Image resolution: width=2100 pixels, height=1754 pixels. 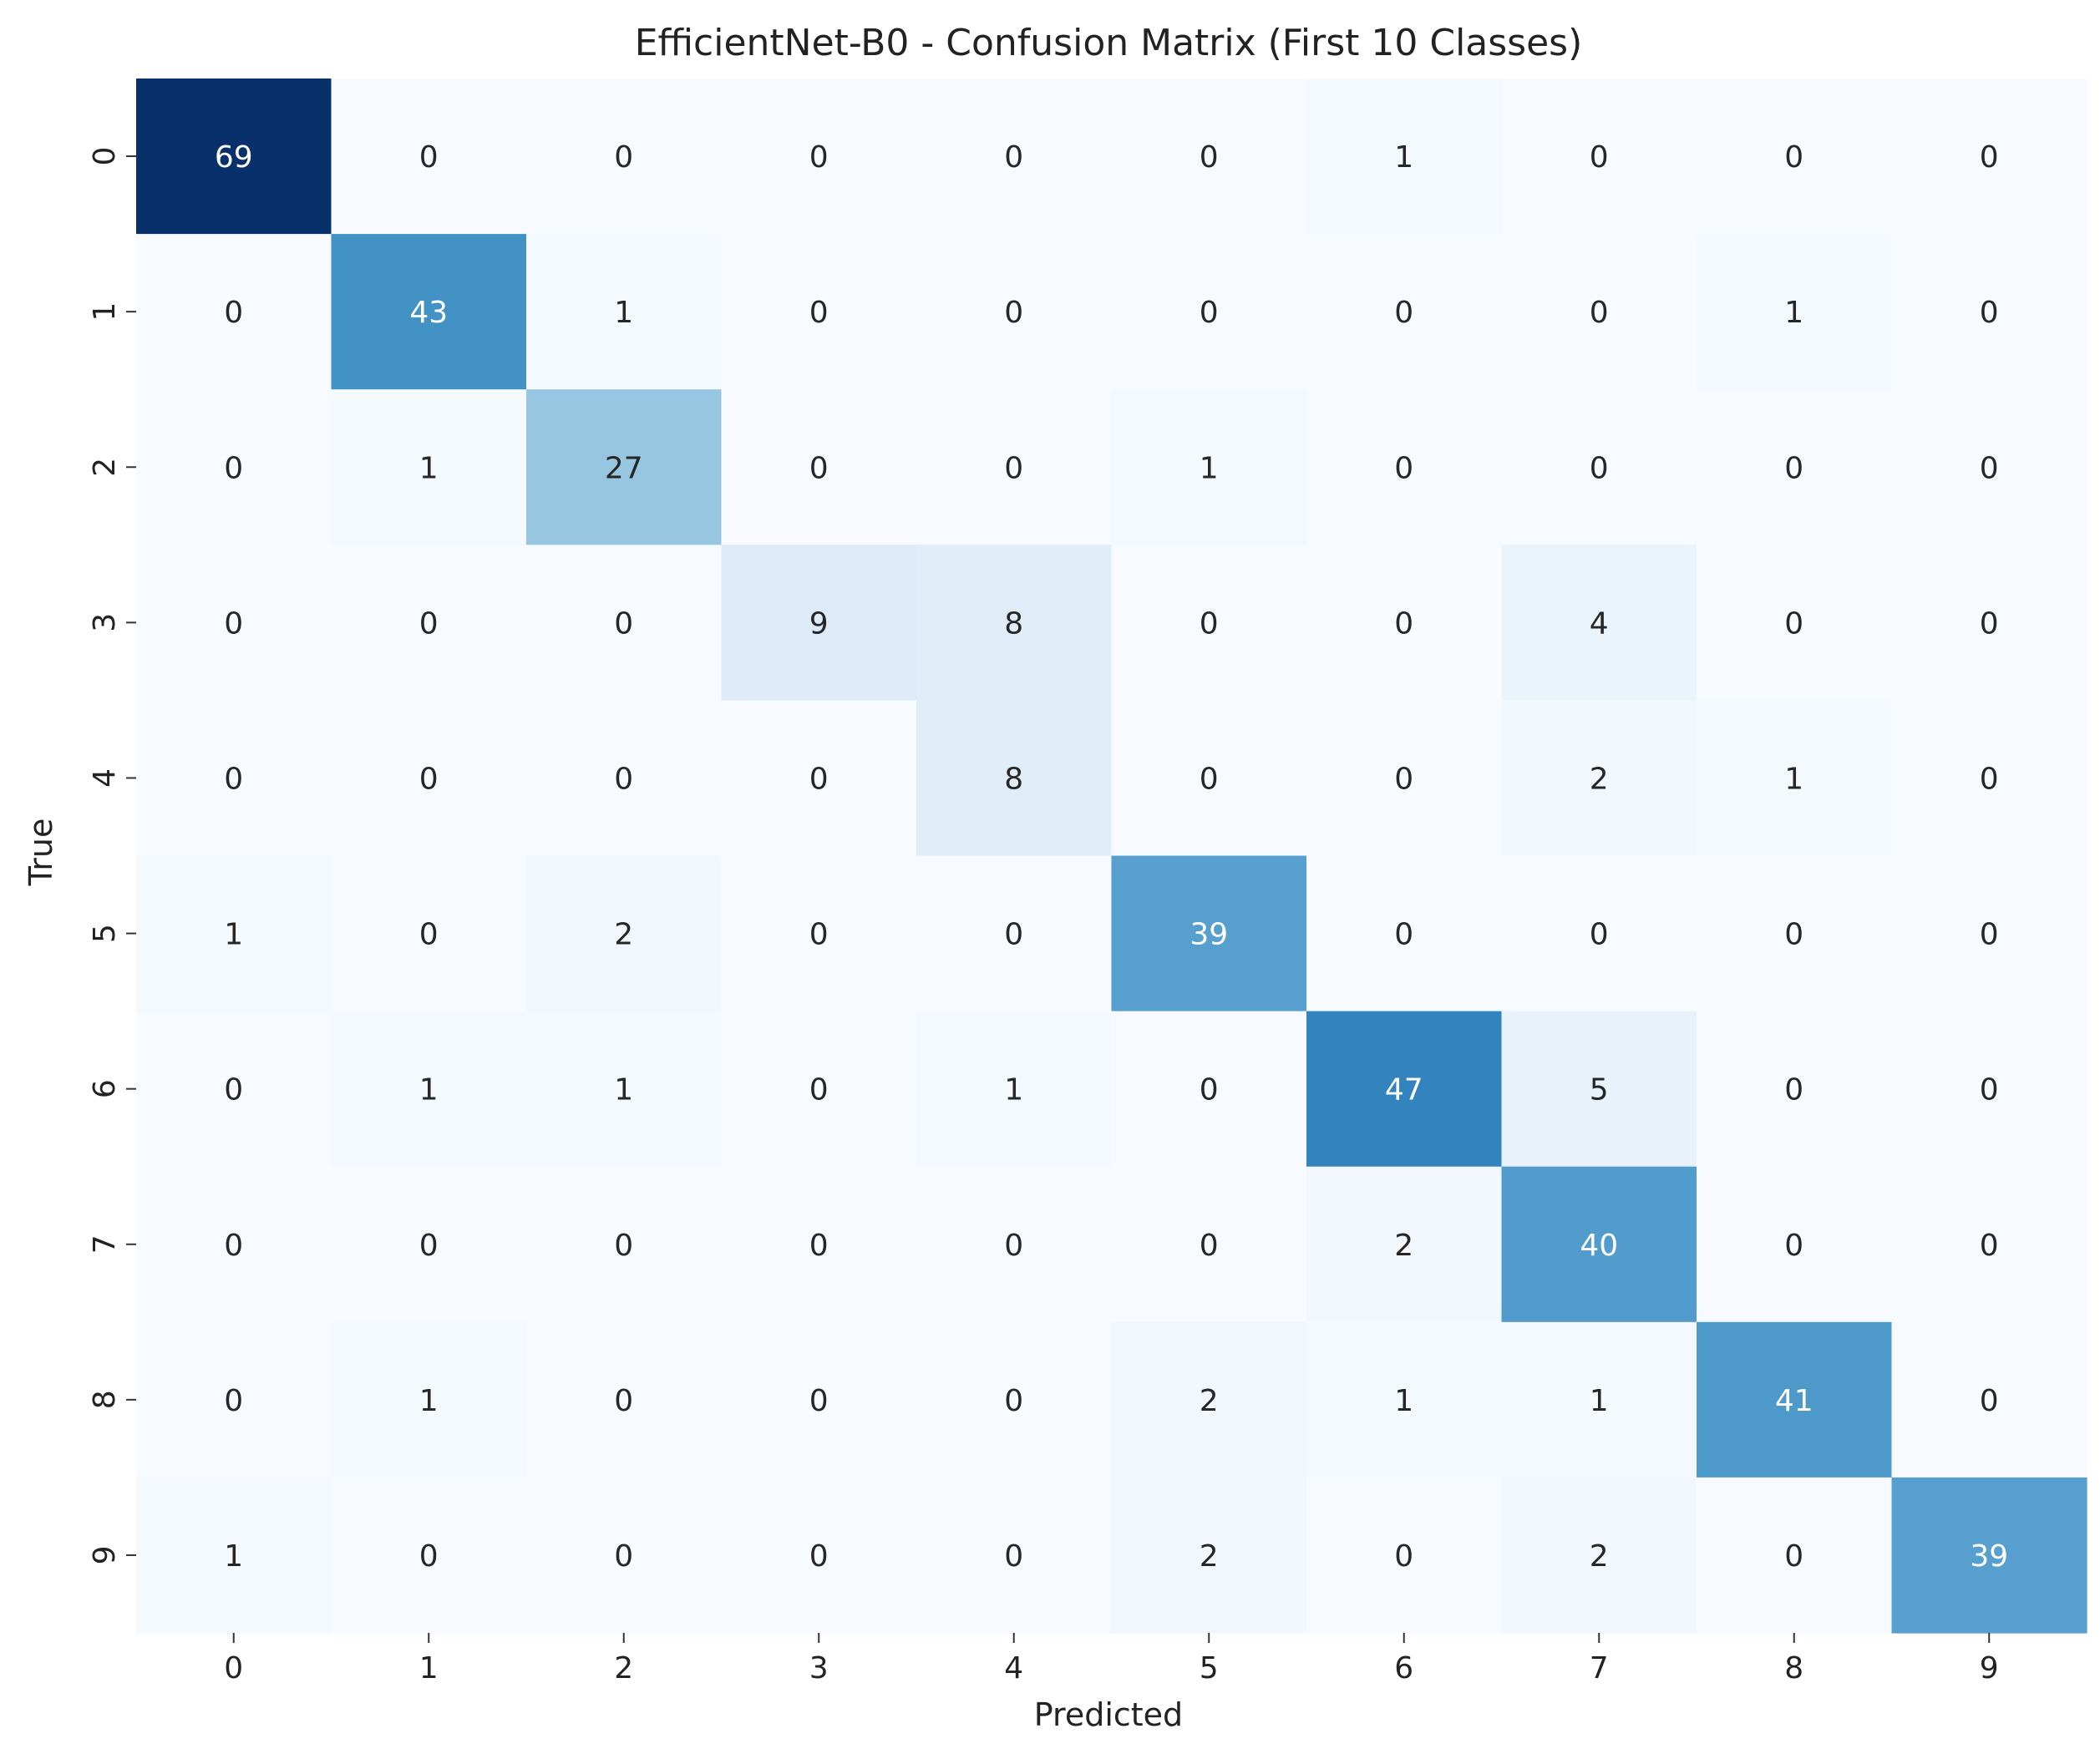 I want to click on y-tick-label: 4, so click(x=105, y=778).